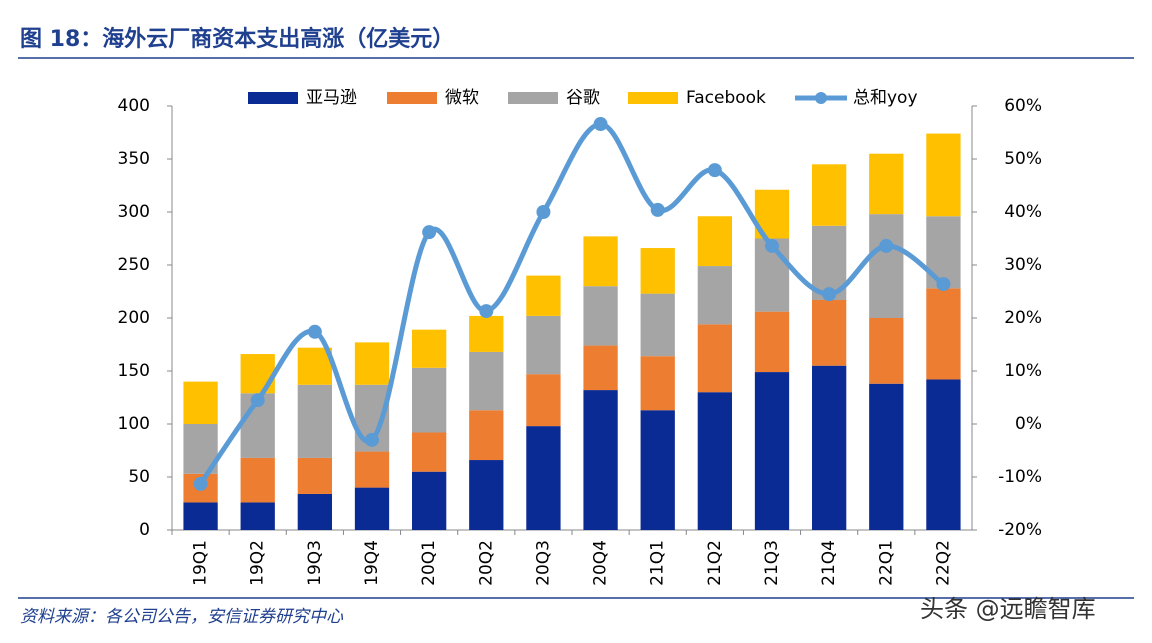 Image resolution: width=1152 pixels, height=643 pixels. What do you see at coordinates (658, 563) in the screenshot?
I see `x-tick-label: 21Q1` at bounding box center [658, 563].